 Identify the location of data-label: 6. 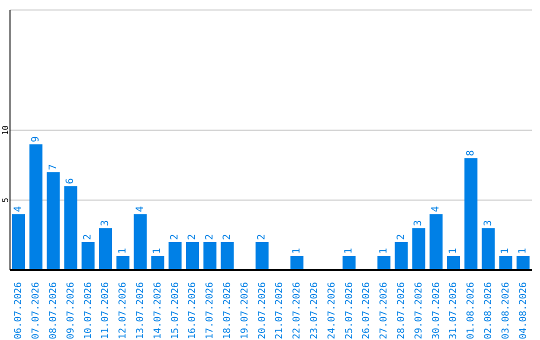
(70, 181).